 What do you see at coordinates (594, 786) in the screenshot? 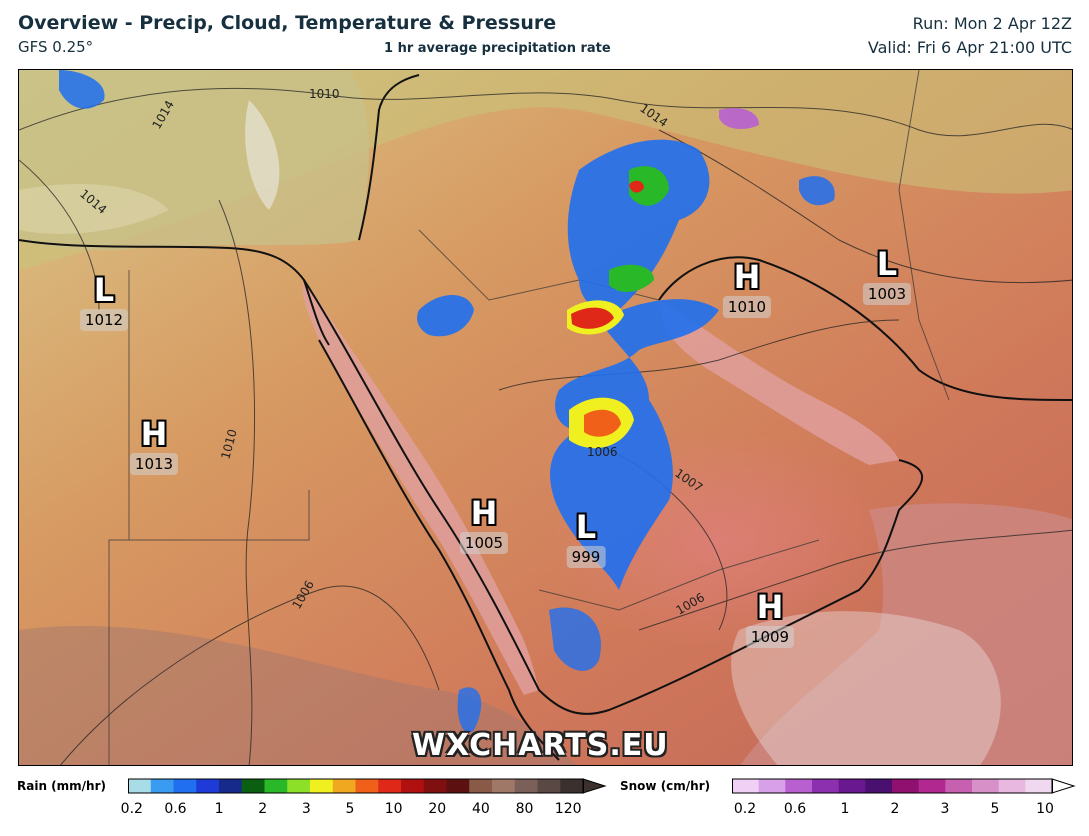
I see `rain-overflow-arrow` at bounding box center [594, 786].